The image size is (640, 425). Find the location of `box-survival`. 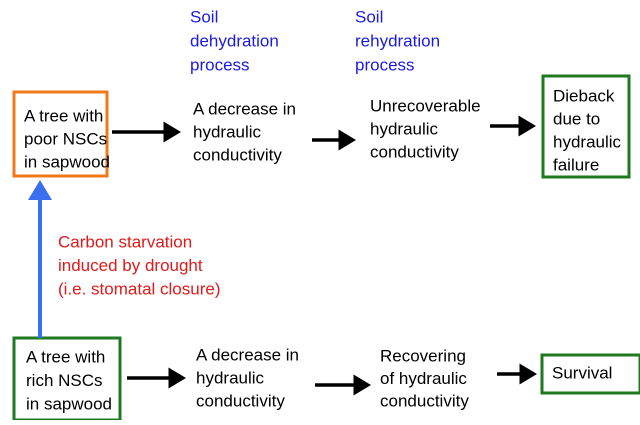

box-survival is located at coordinates (590, 374).